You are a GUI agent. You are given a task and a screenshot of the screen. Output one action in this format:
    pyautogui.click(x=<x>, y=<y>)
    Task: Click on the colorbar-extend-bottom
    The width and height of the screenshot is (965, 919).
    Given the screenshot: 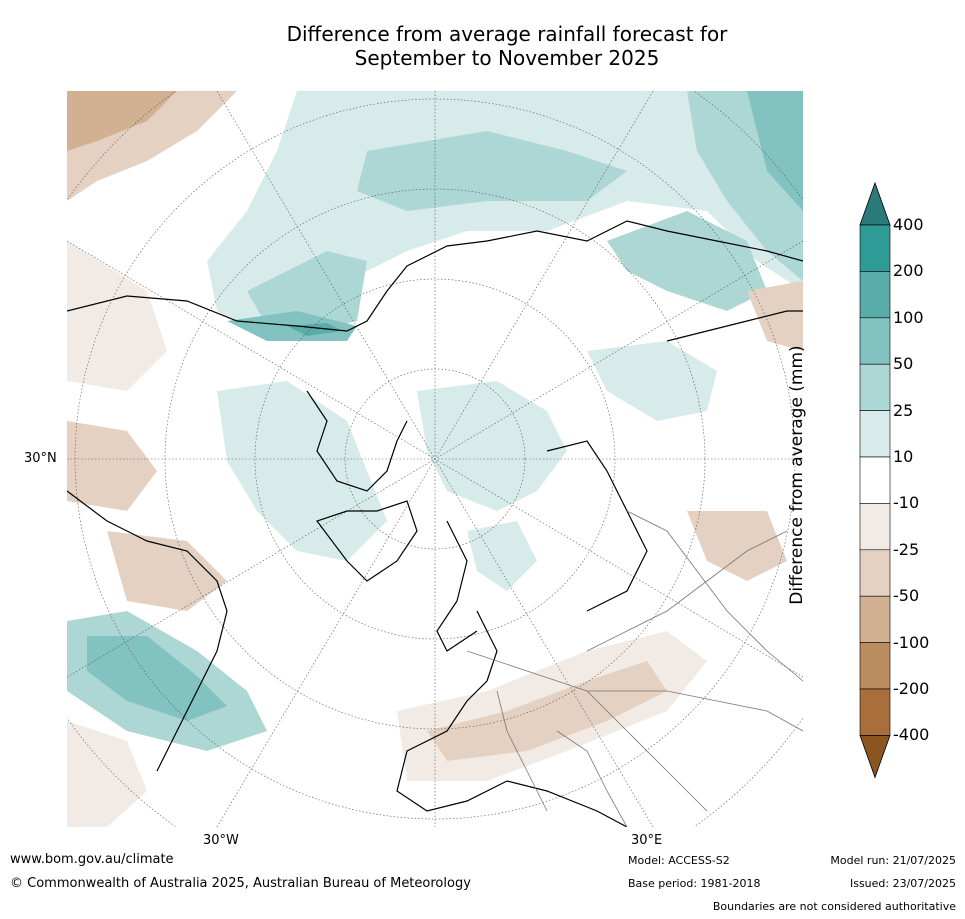 What is the action you would take?
    pyautogui.click(x=875, y=757)
    